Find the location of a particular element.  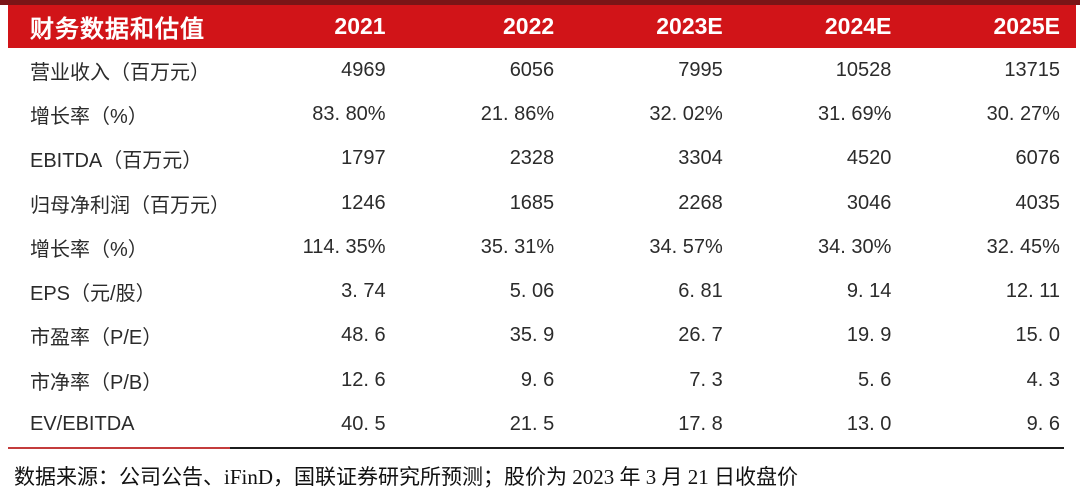

cell-value: 5. 06 is located at coordinates (532, 291).